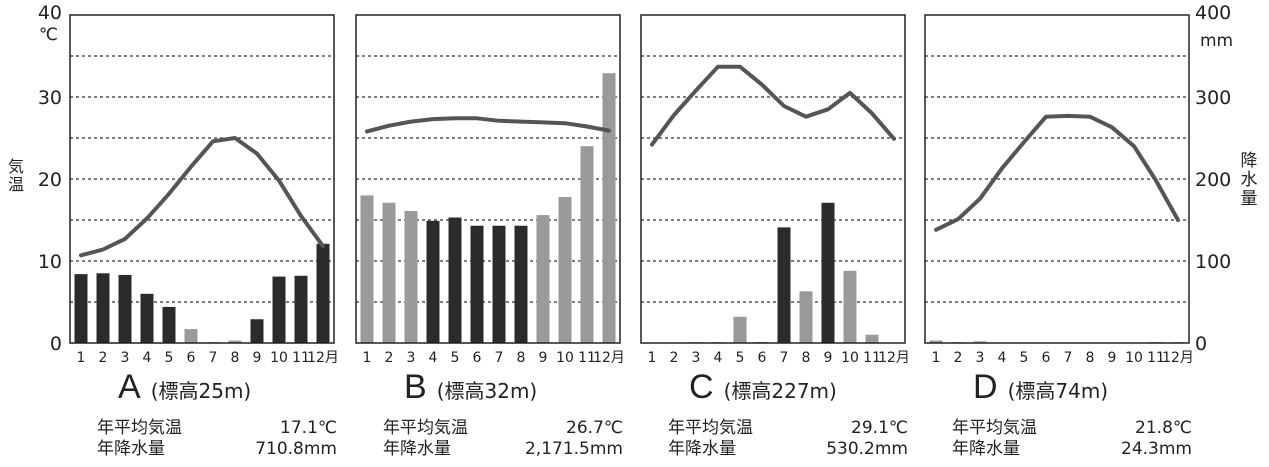 The width and height of the screenshot is (1269, 467). I want to click on left-tick-label: 20, so click(50, 180).